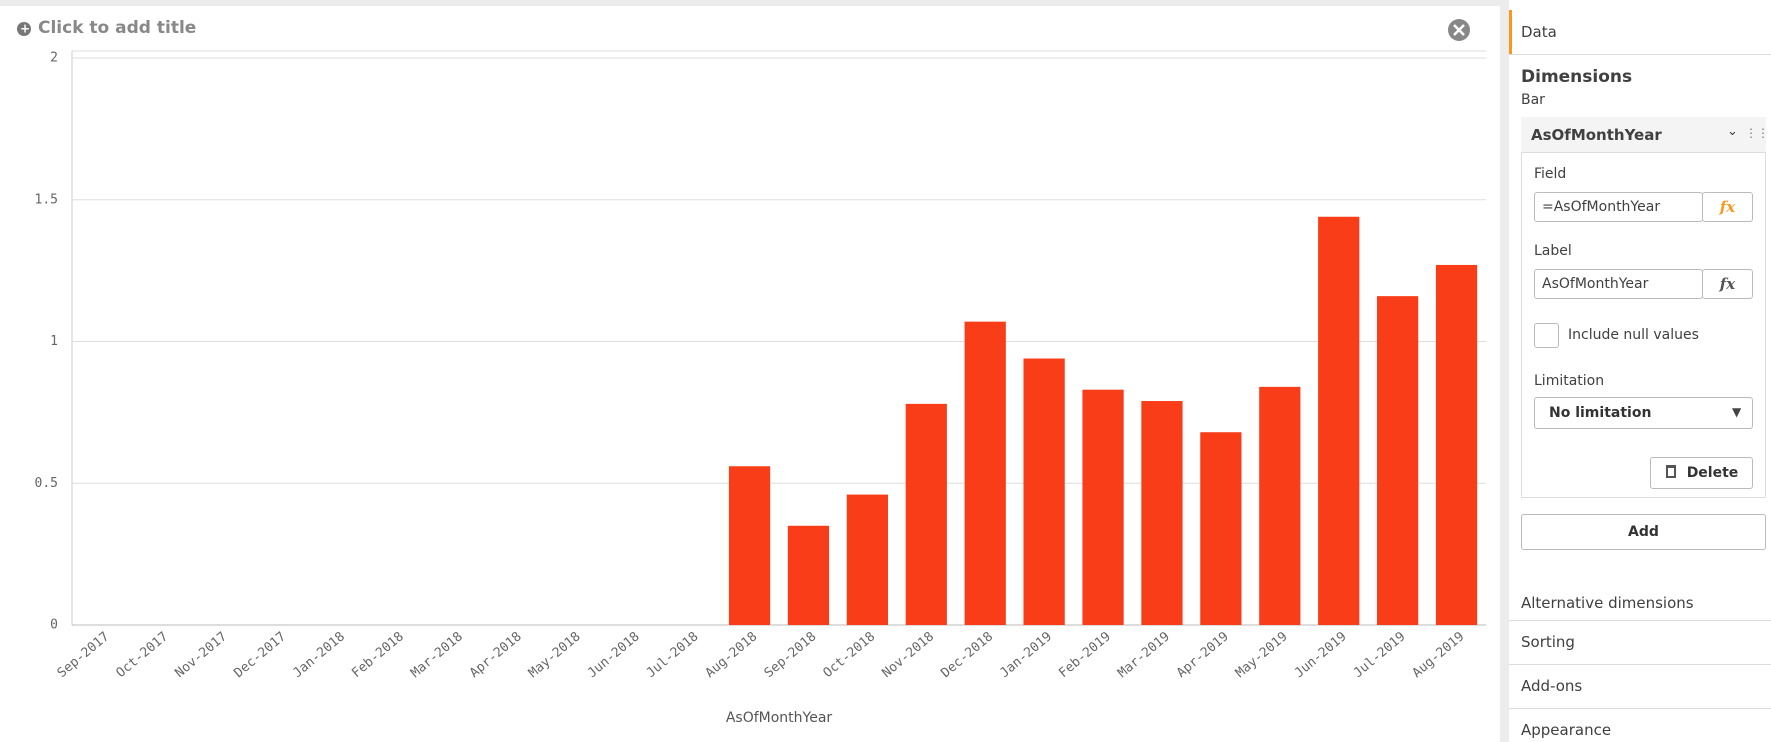 The height and width of the screenshot is (742, 1771). What do you see at coordinates (1643, 532) in the screenshot?
I see `add-button: Add` at bounding box center [1643, 532].